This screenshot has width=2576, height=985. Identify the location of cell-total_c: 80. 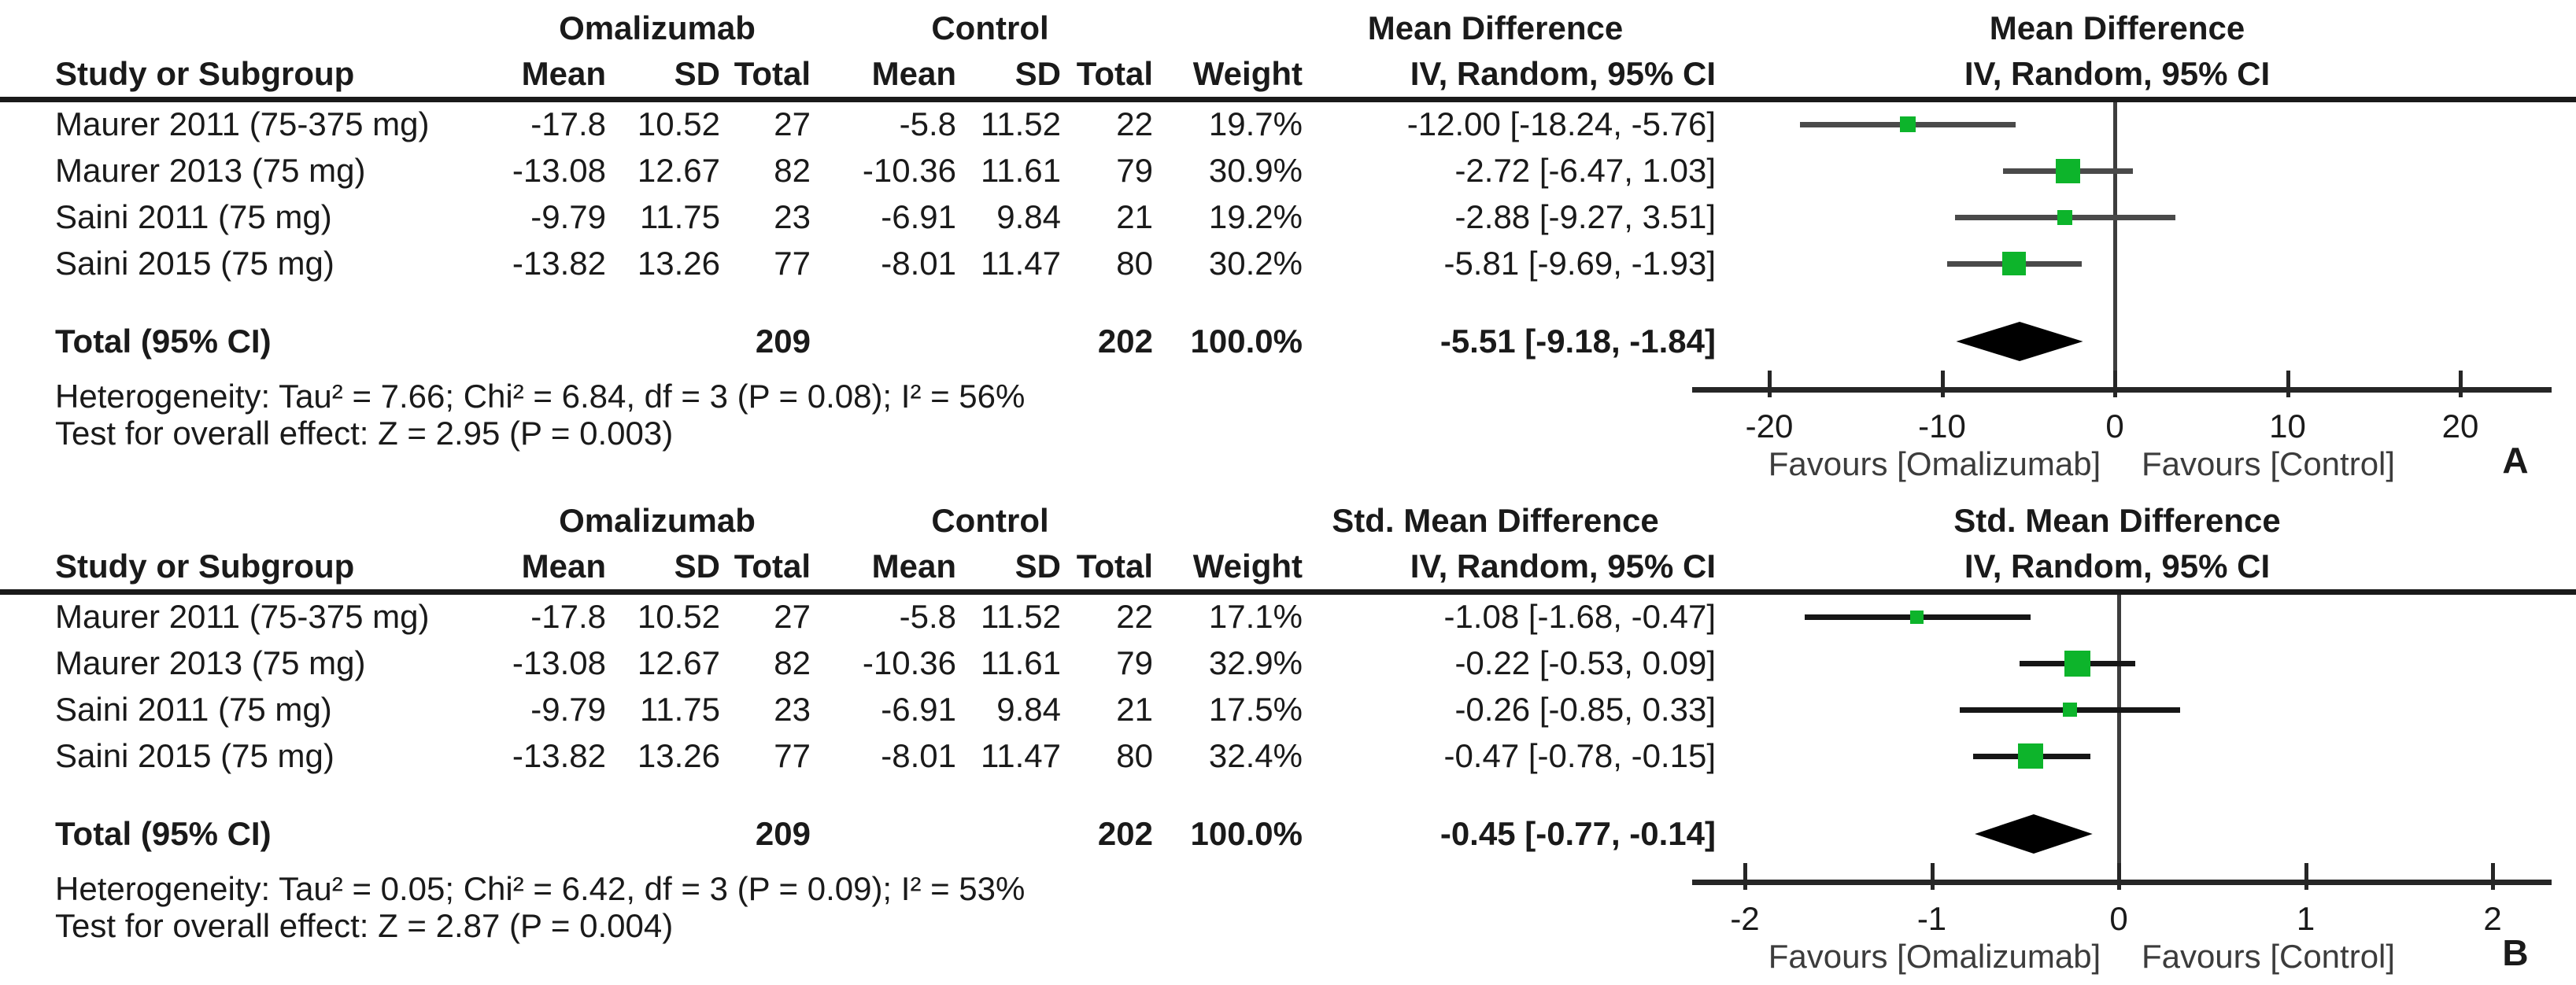
(1134, 755).